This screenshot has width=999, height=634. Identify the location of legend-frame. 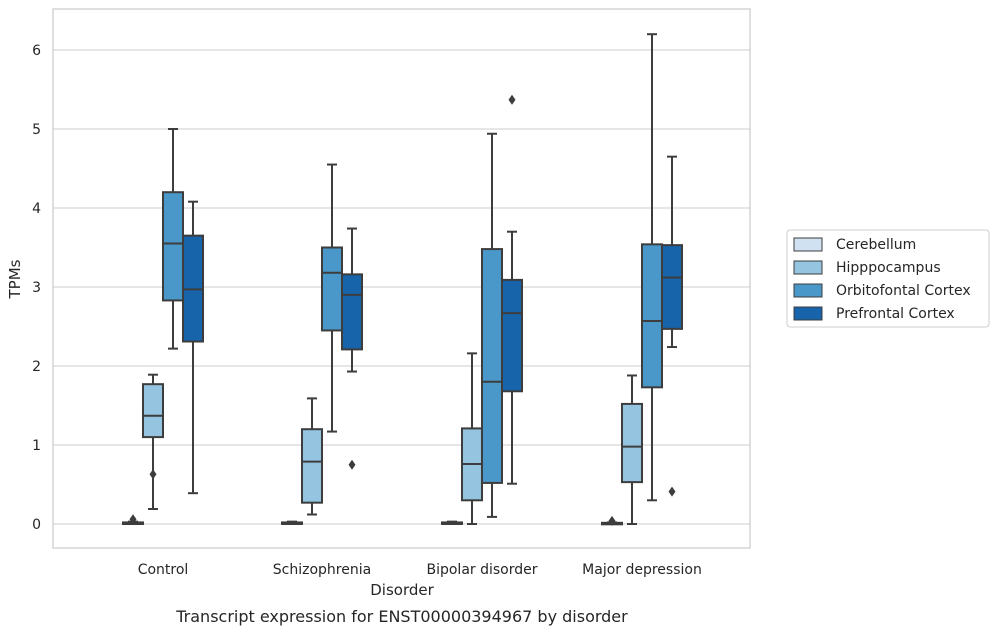
(888, 278).